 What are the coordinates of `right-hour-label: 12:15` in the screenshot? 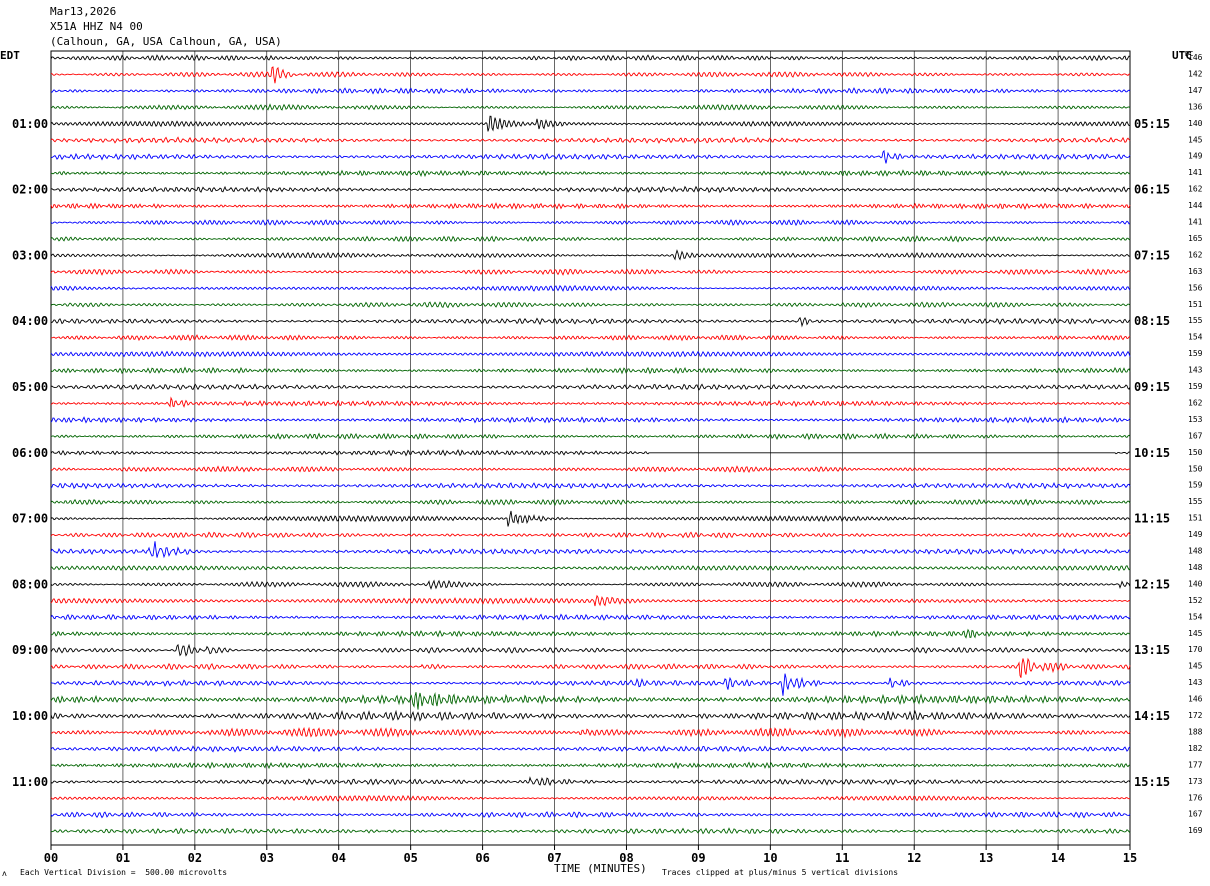 It's located at (1152, 584).